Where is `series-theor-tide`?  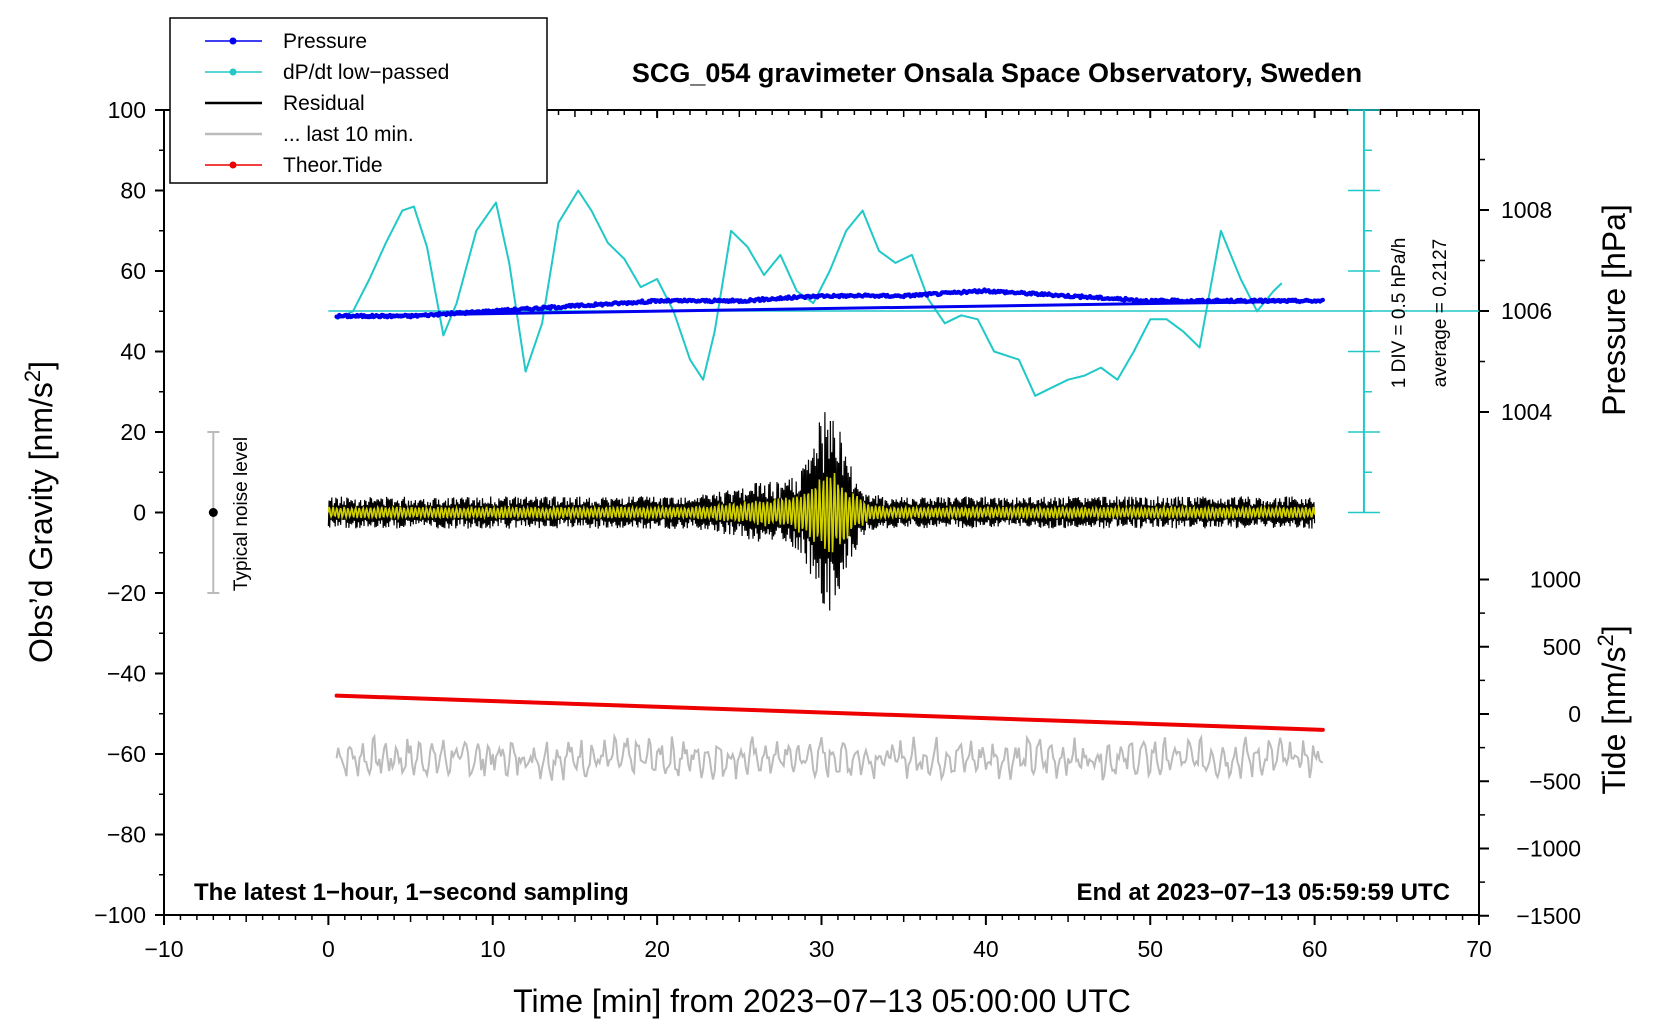
series-theor-tide is located at coordinates (829, 712).